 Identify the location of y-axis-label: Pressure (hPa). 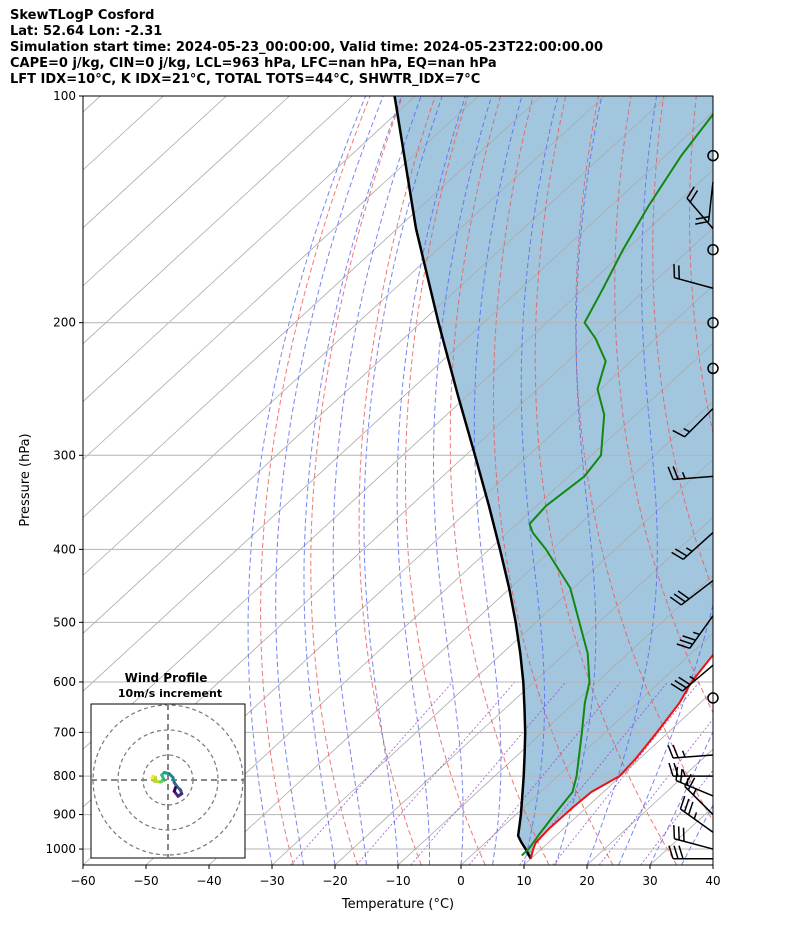
(25, 479).